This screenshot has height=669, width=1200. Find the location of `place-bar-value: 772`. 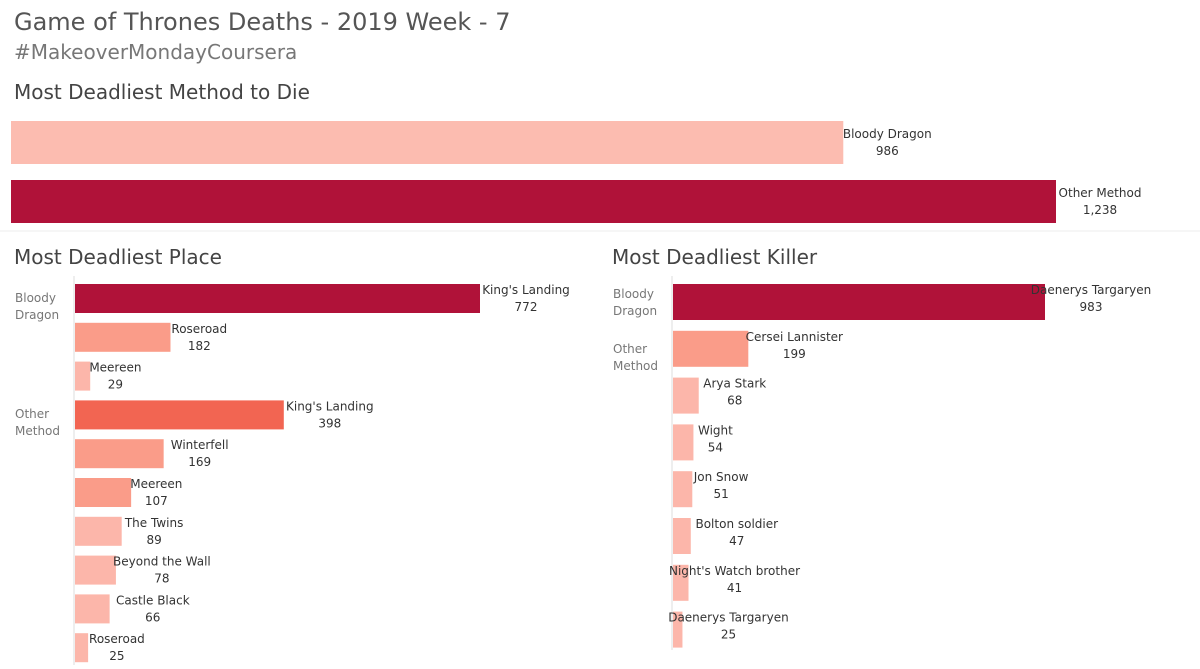

place-bar-value: 772 is located at coordinates (526, 307).